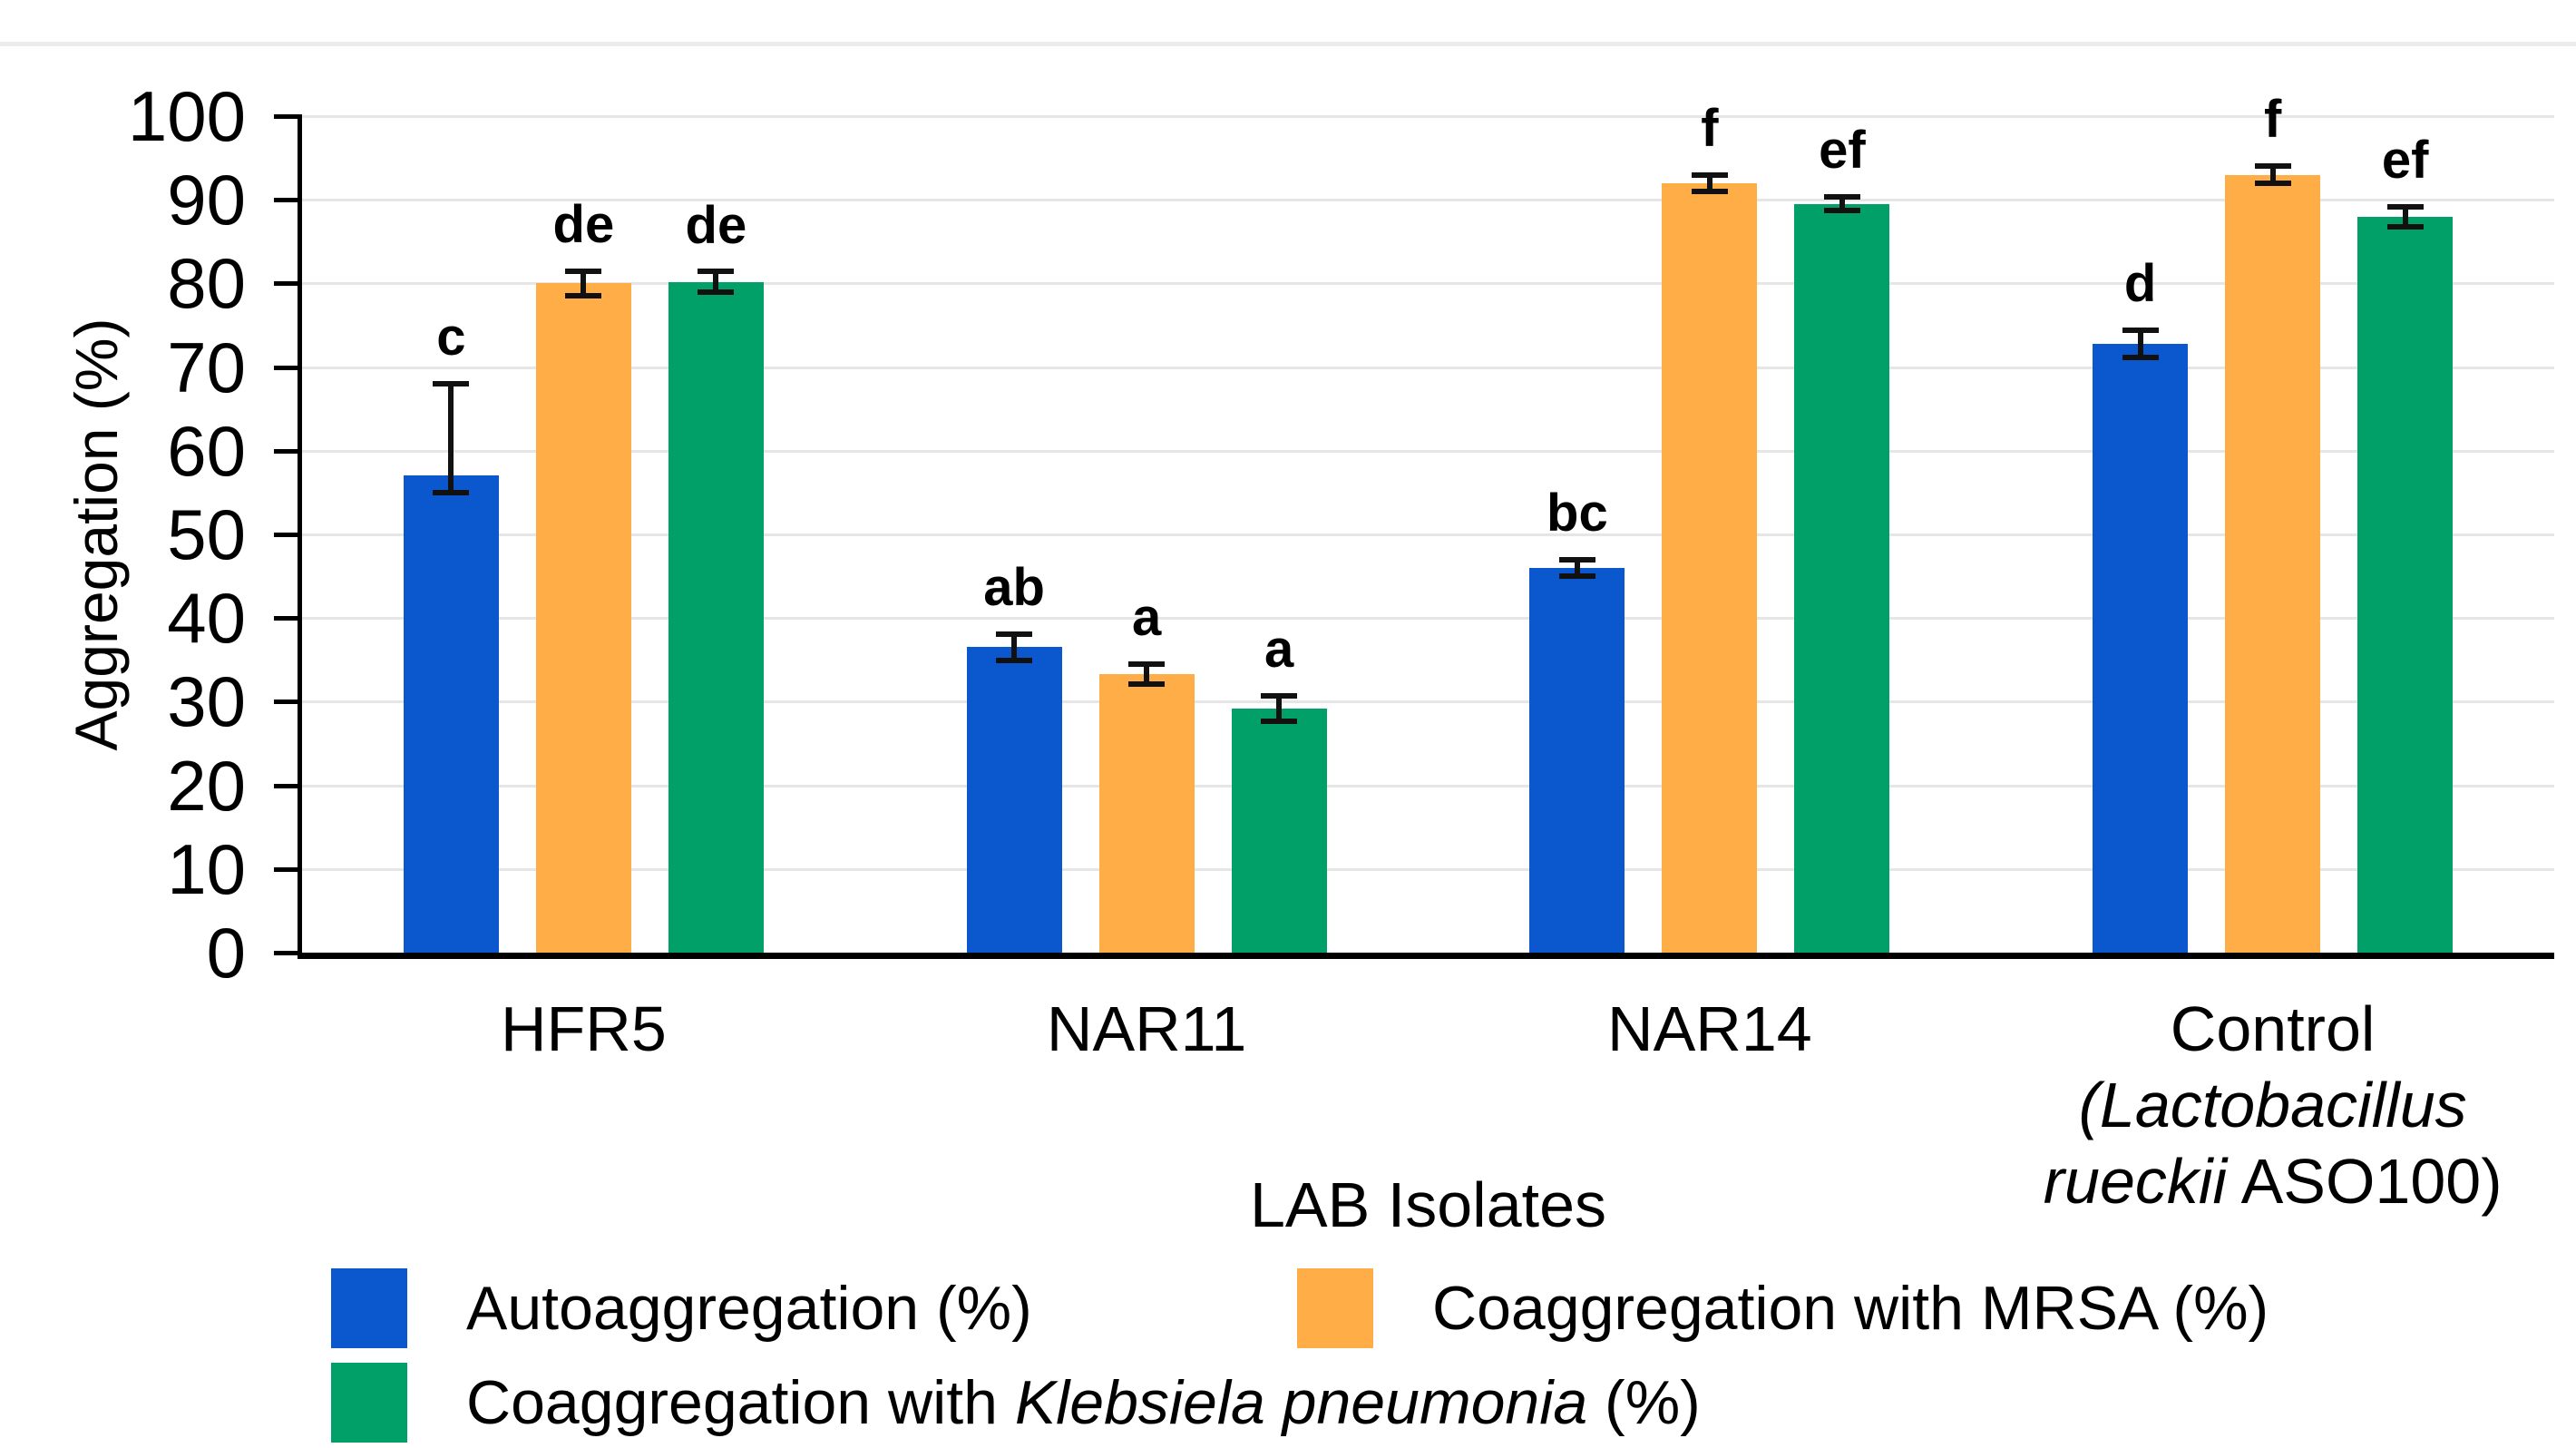 The width and height of the screenshot is (2576, 1448). I want to click on x-tick-label-line: HFR5, so click(583, 1029).